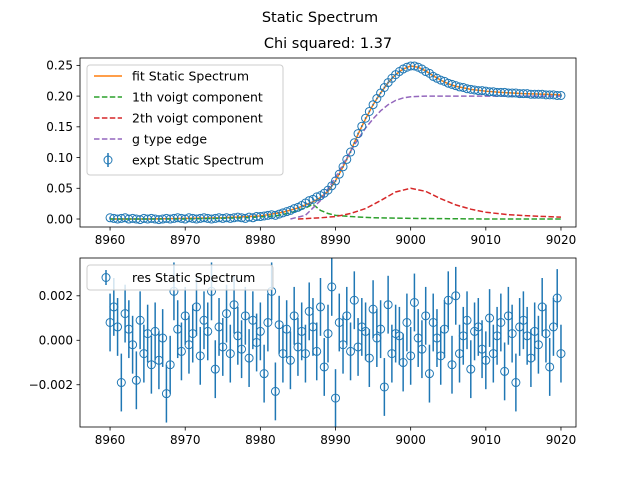  I want to click on legend-marker-res, so click(106, 277).